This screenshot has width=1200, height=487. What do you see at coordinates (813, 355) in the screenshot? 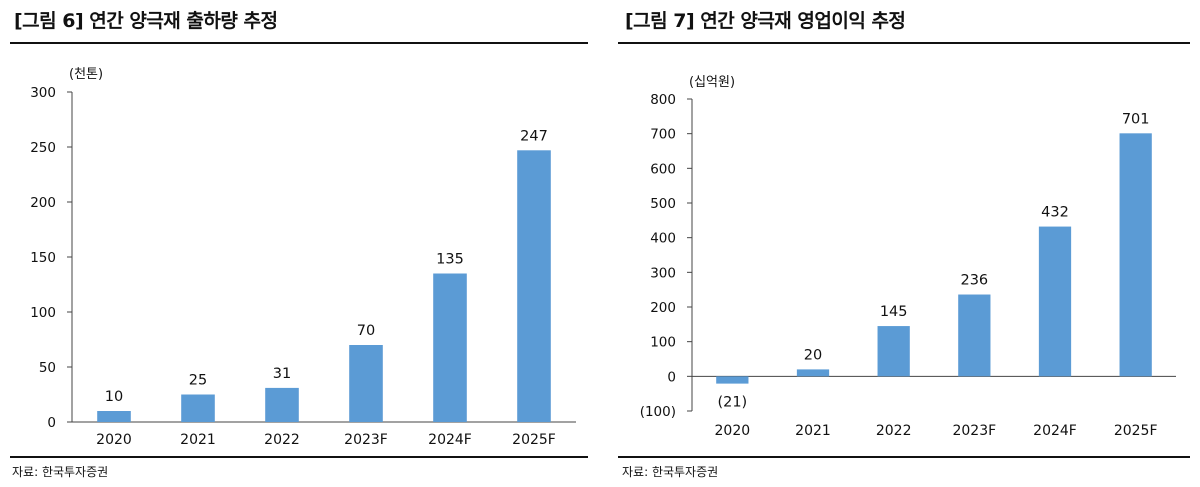
I see `bar-value-label: 20` at bounding box center [813, 355].